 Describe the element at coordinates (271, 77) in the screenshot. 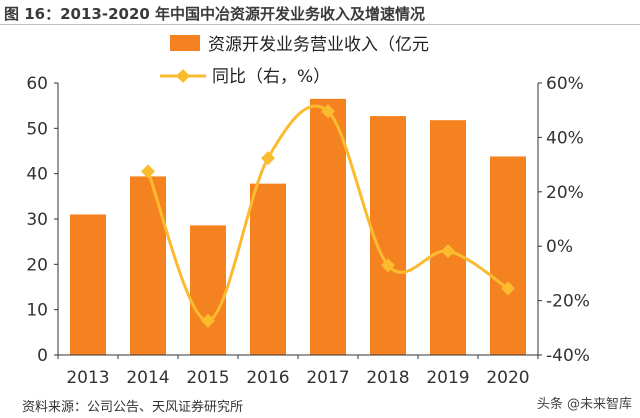

I see `legend-line-label: 同比（右，%）` at that location.